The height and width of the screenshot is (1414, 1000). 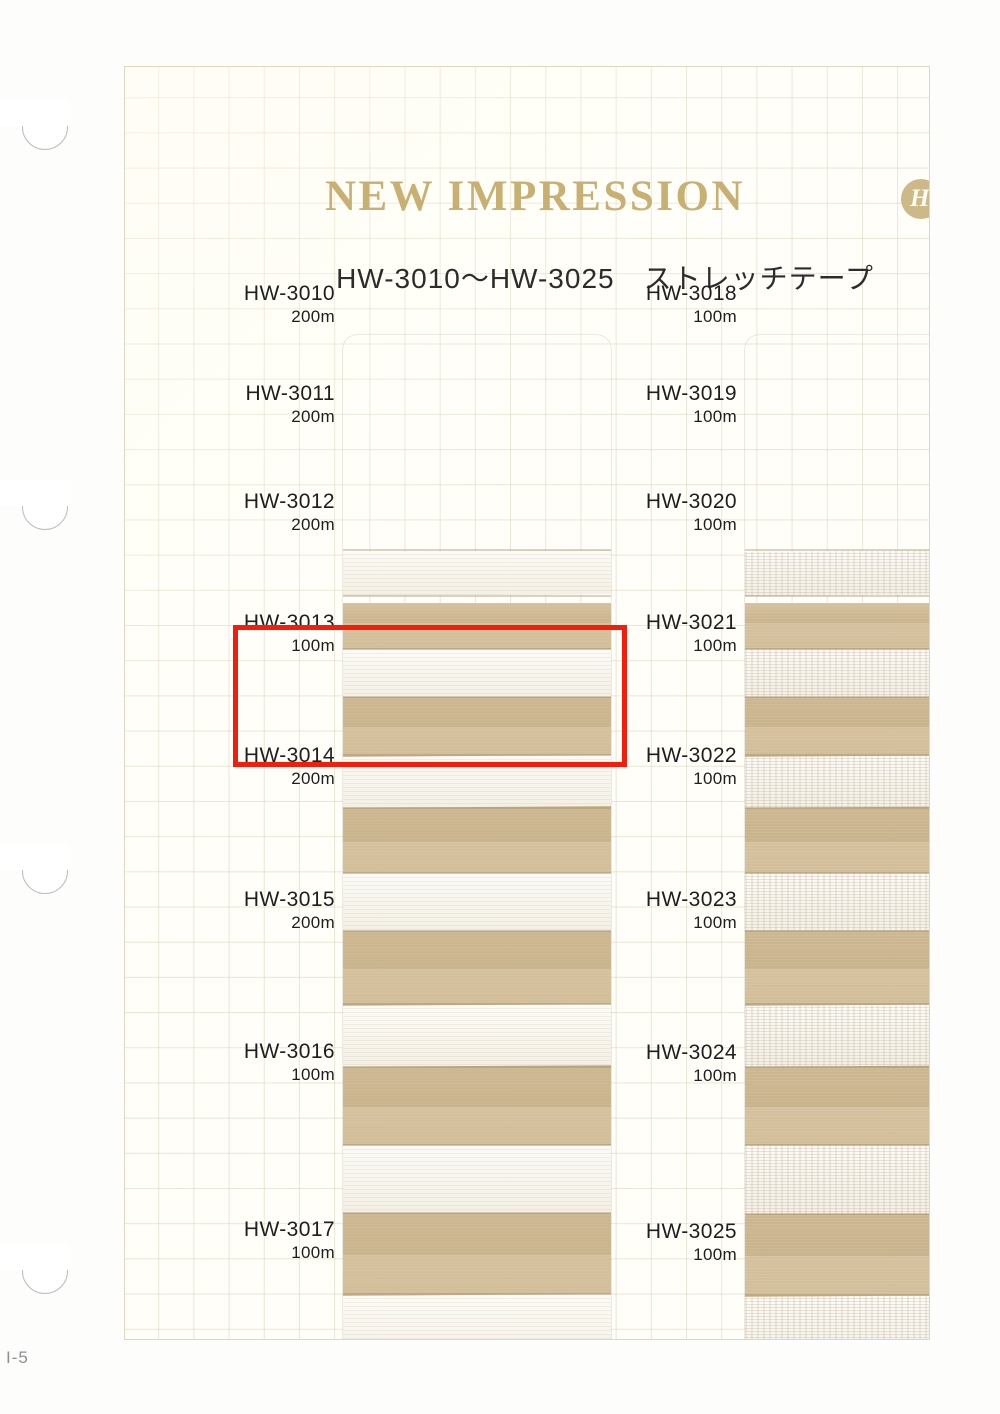 I want to click on swatch-code: HW-3012, so click(x=289, y=501).